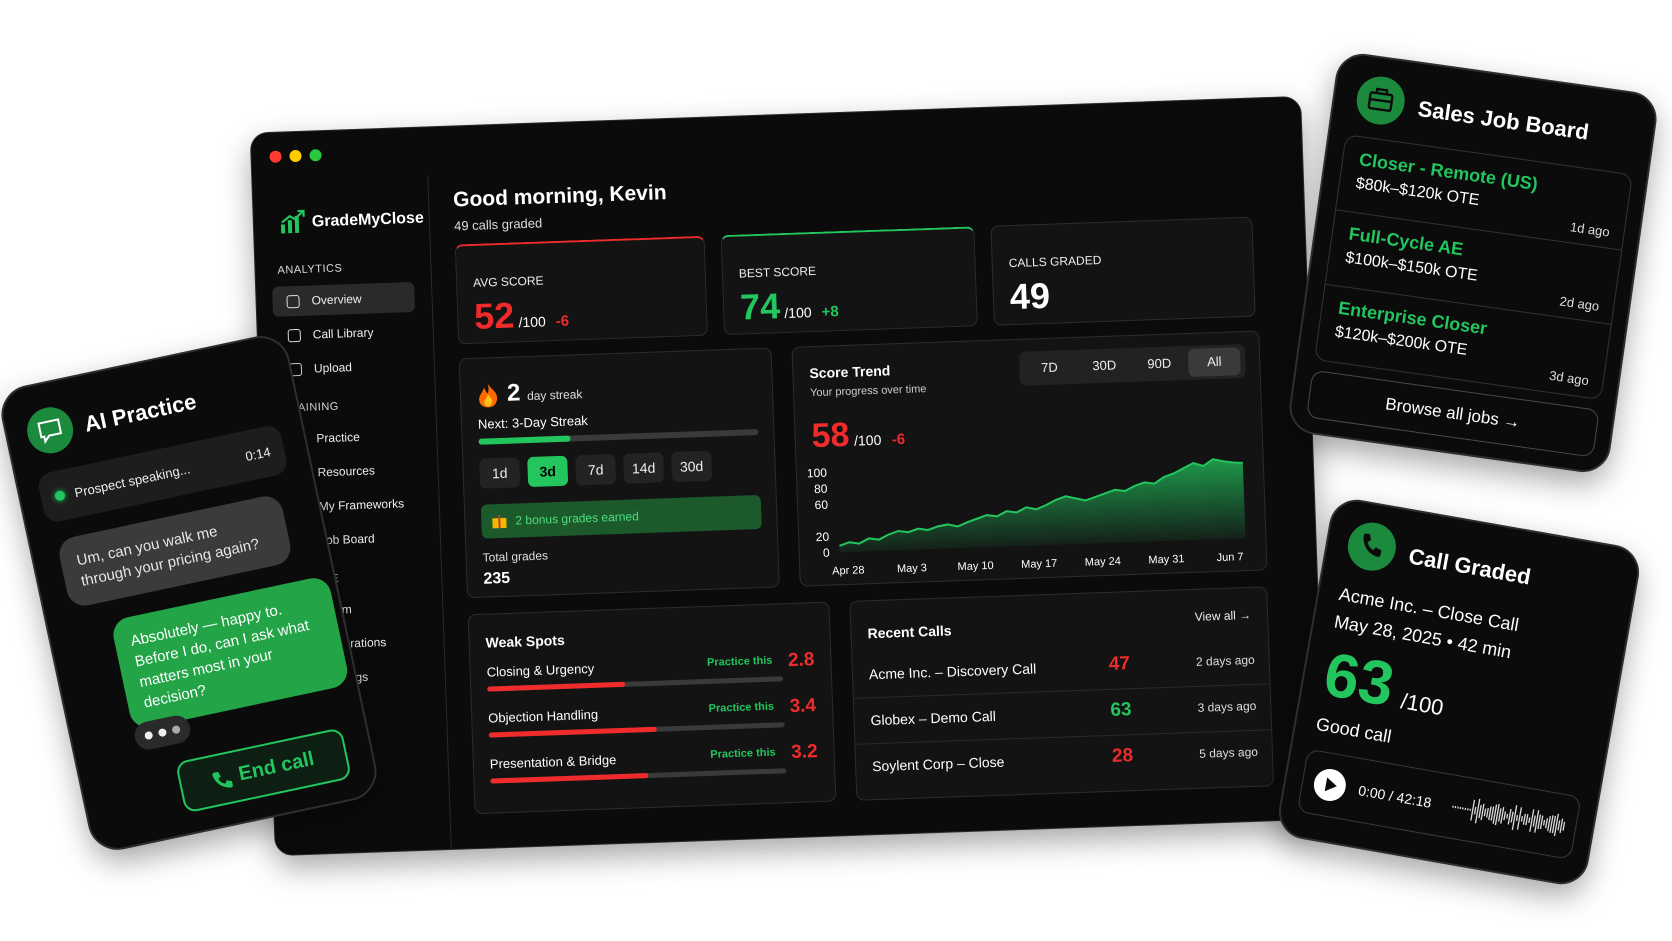 This screenshot has height=941, width=1672. What do you see at coordinates (295, 156) in the screenshot?
I see `window-minimize` at bounding box center [295, 156].